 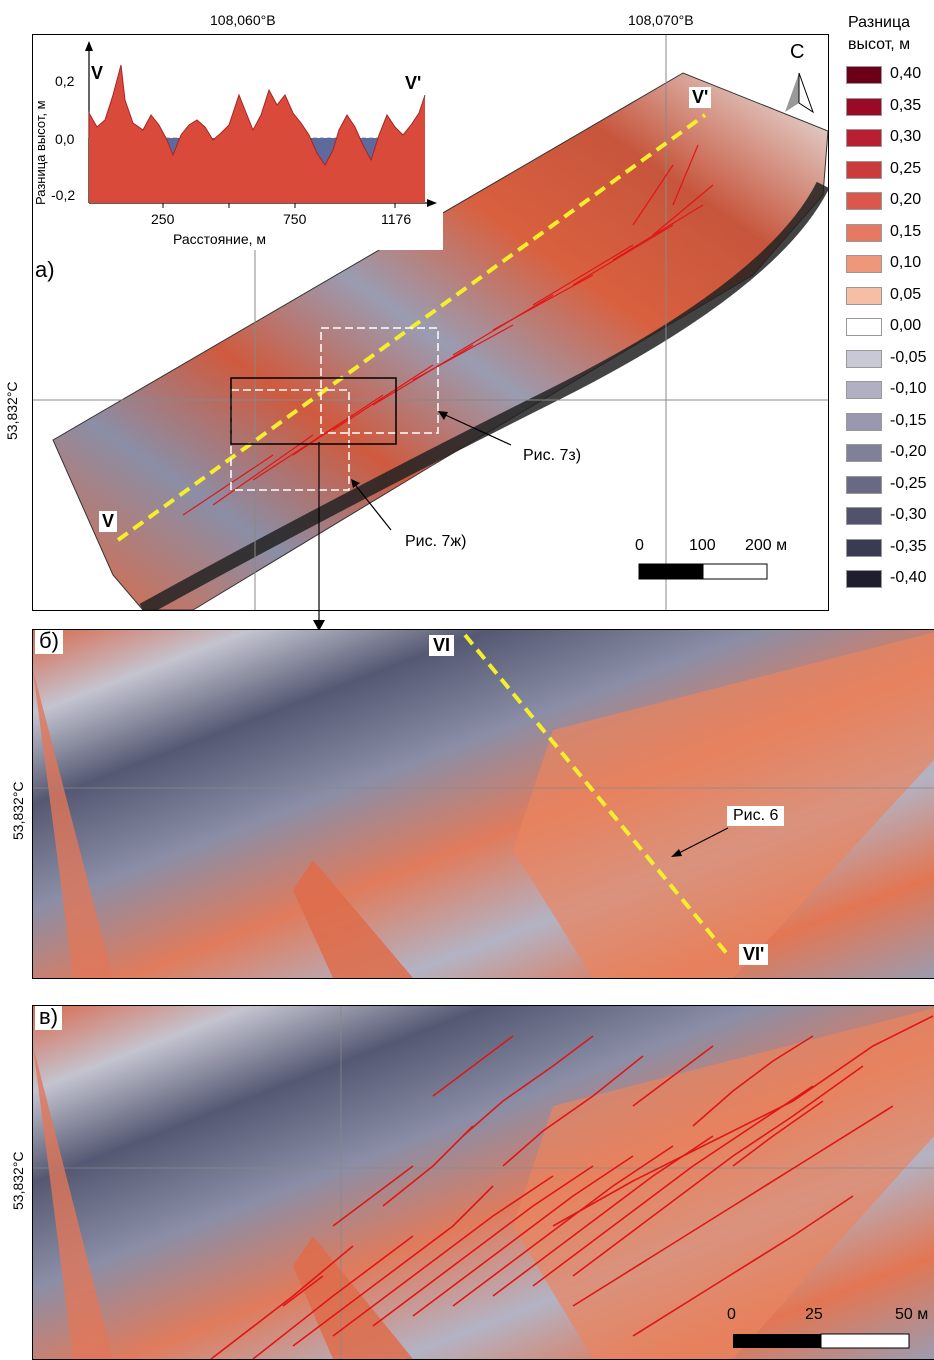 I want to click on inset-start-label: V, so click(x=97, y=73).